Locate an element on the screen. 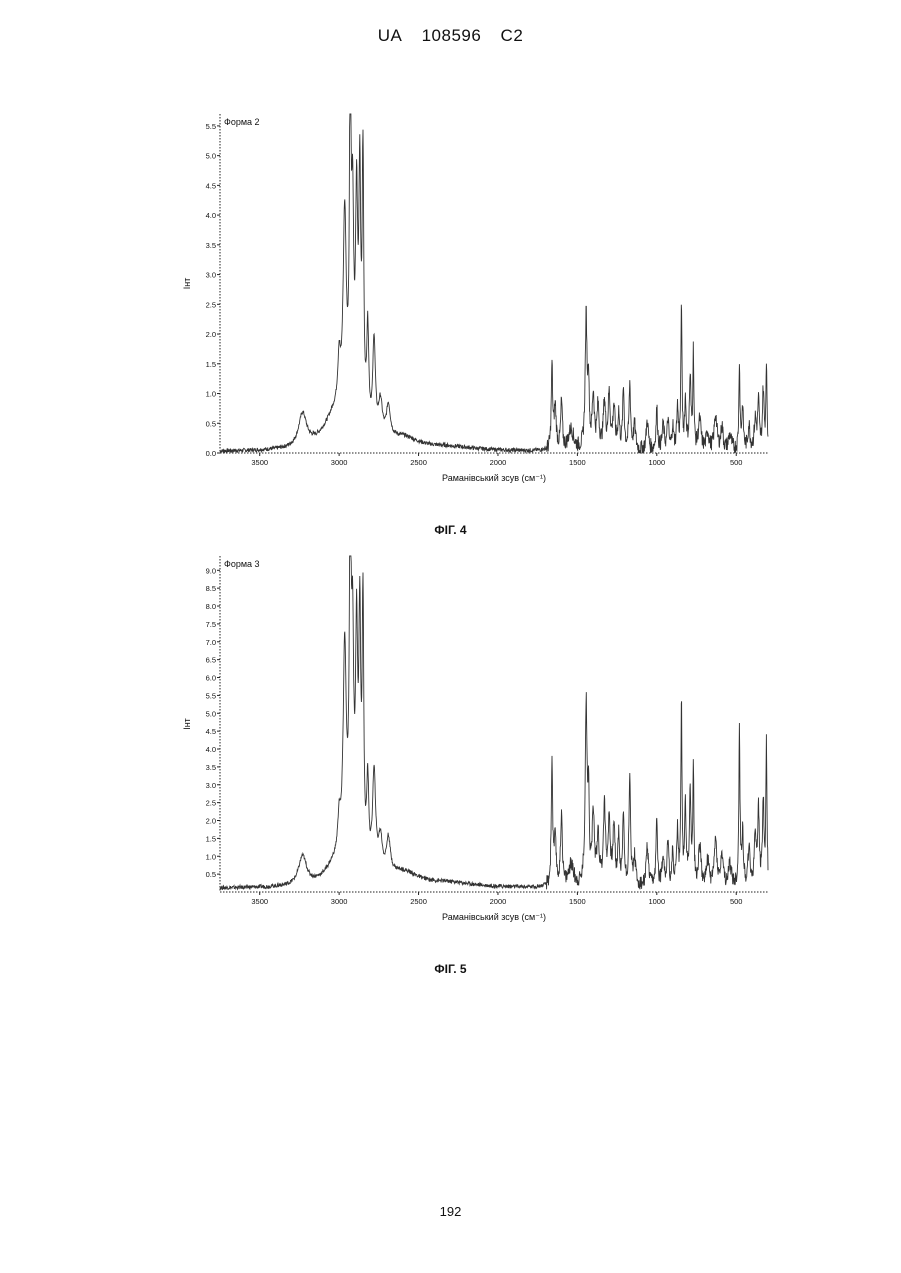 The width and height of the screenshot is (901, 1273). y-tick-label: 7.5 is located at coordinates (211, 624).